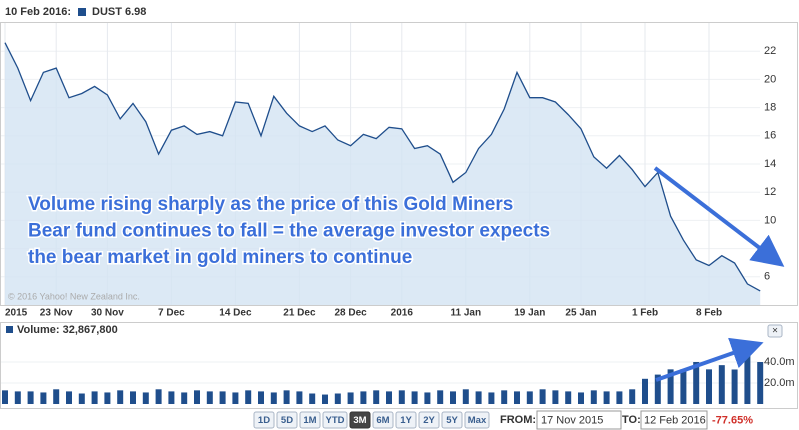 The height and width of the screenshot is (430, 799). I want to click on y-tick-label: 10, so click(770, 220).